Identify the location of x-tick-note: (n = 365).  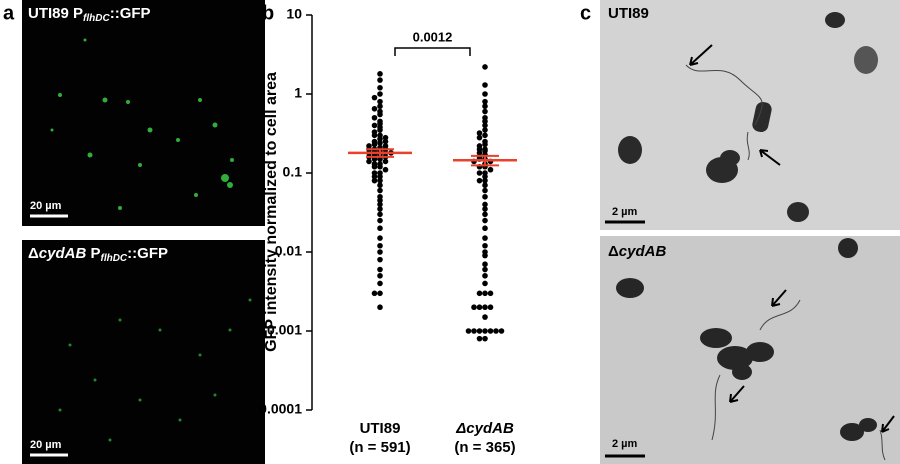
(484, 447).